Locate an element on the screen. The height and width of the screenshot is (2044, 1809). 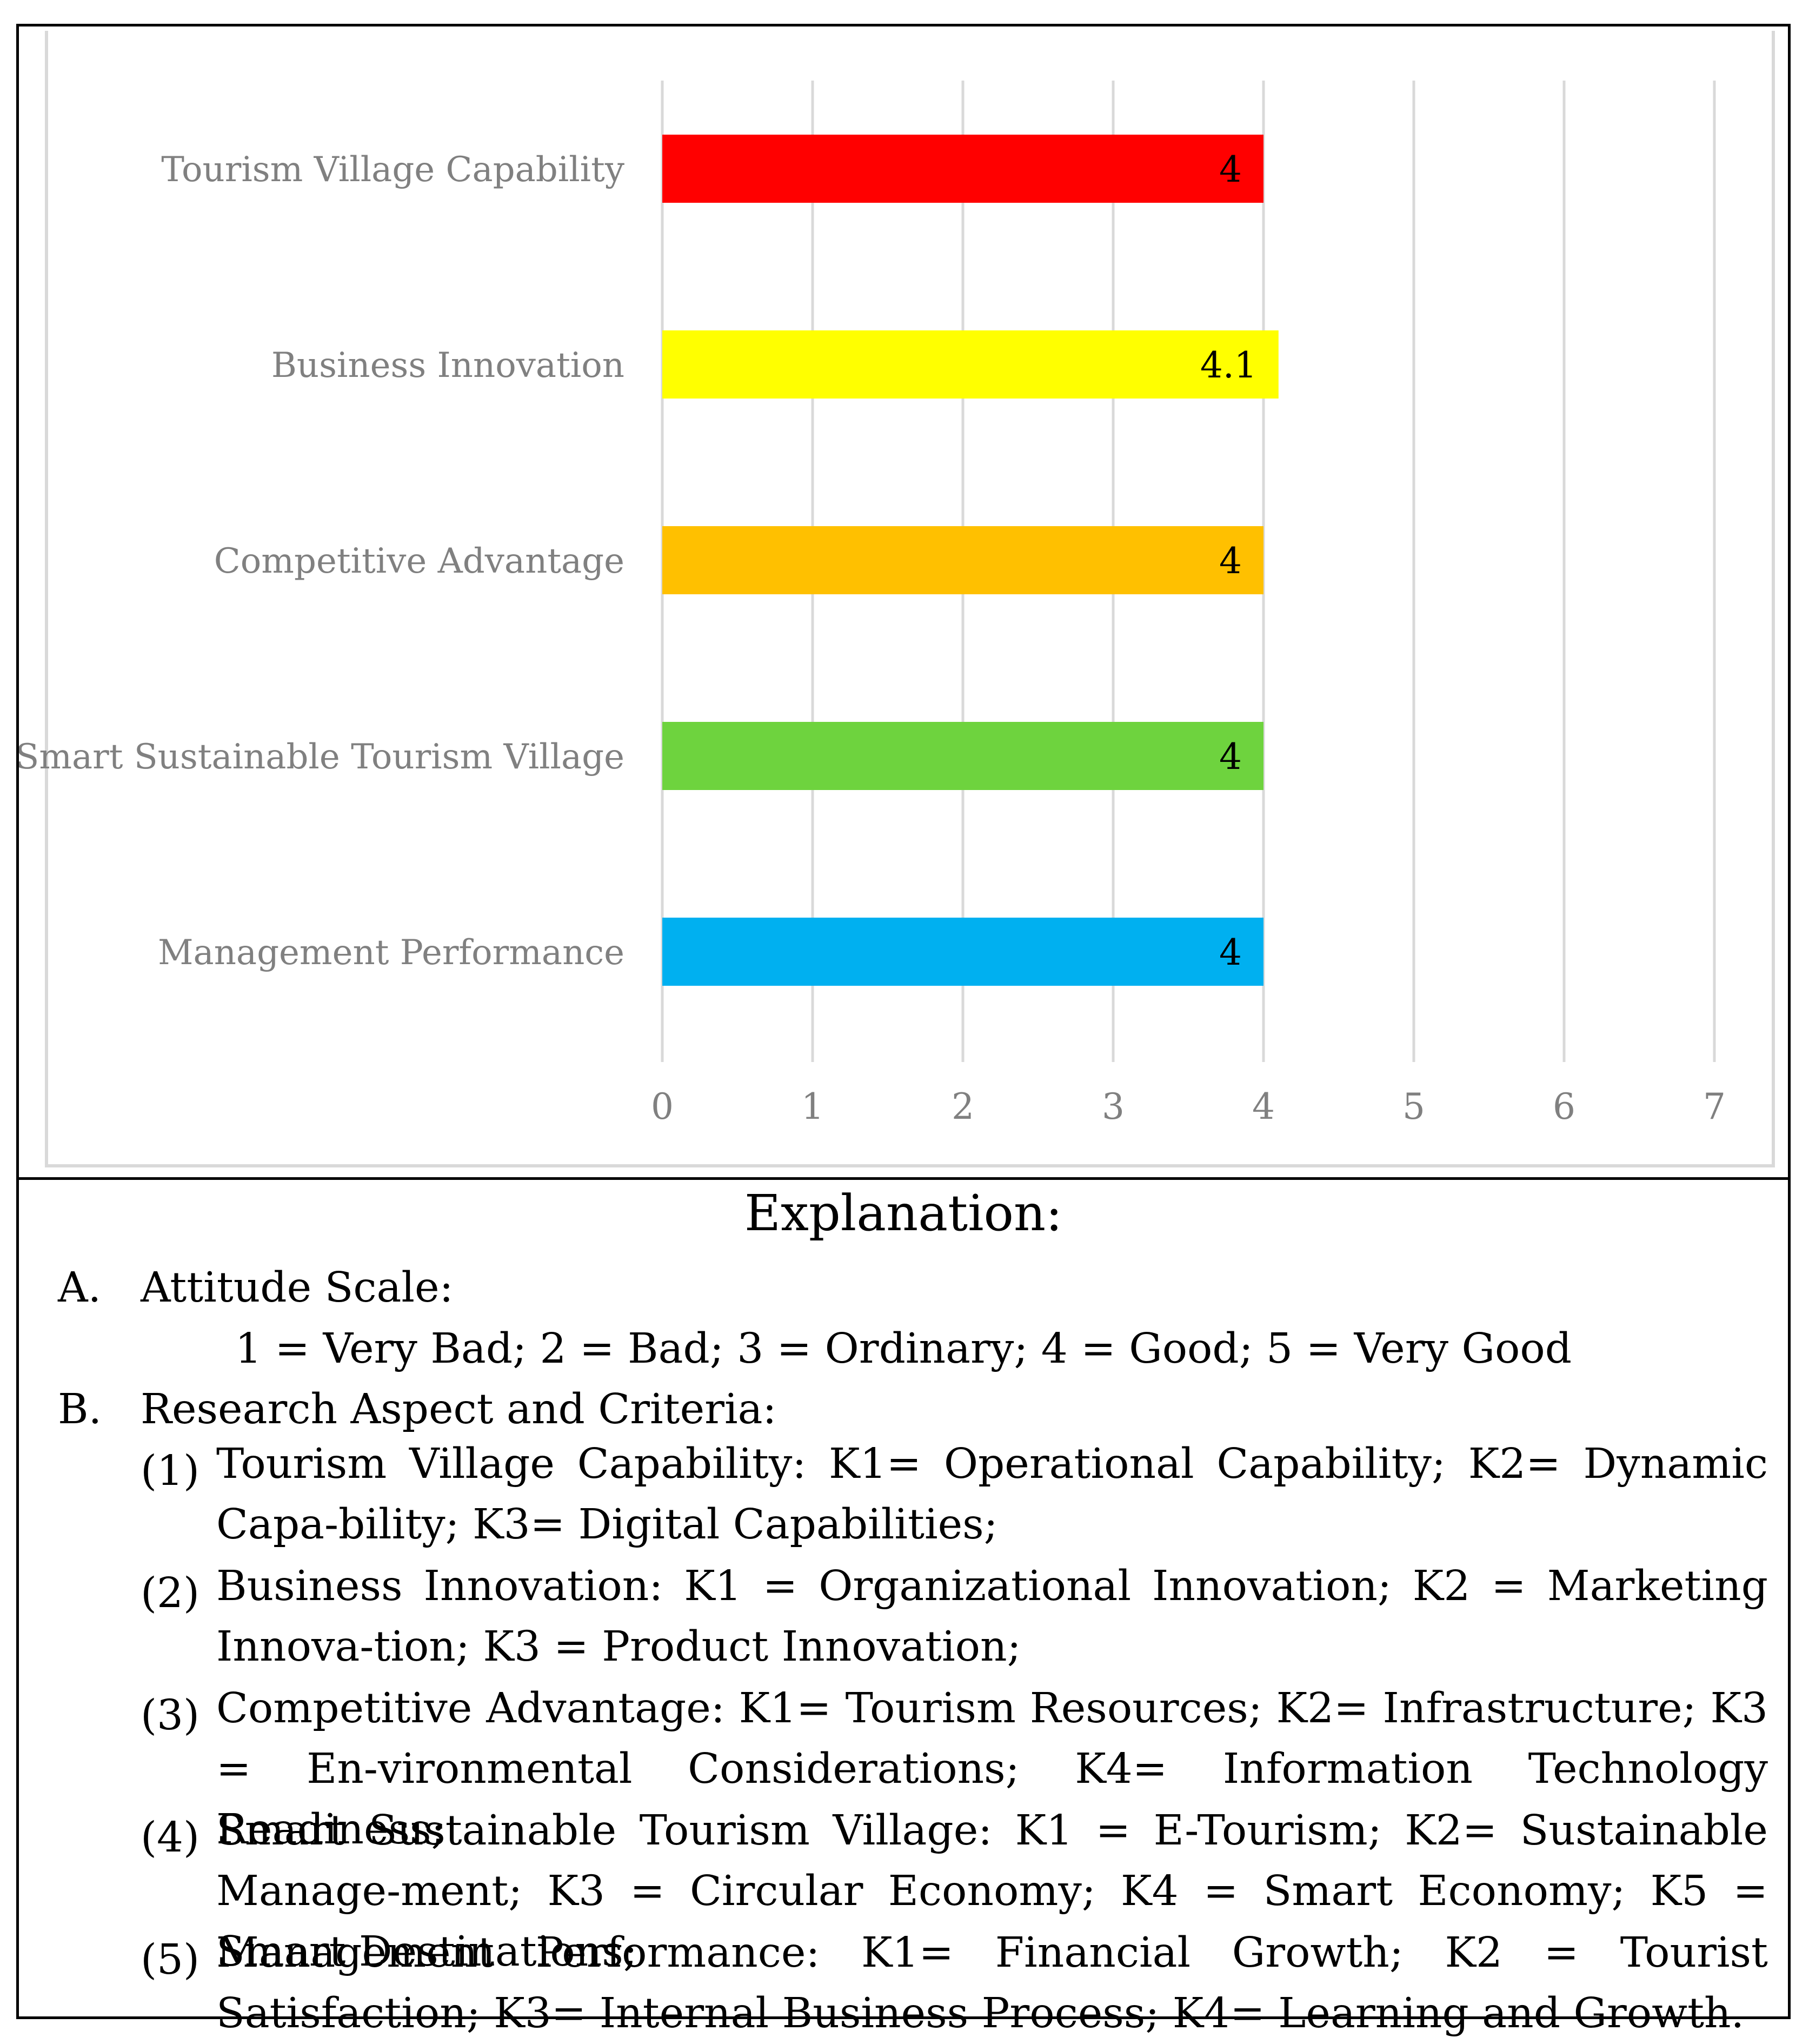
x-tick-label: 1 is located at coordinates (812, 1106).